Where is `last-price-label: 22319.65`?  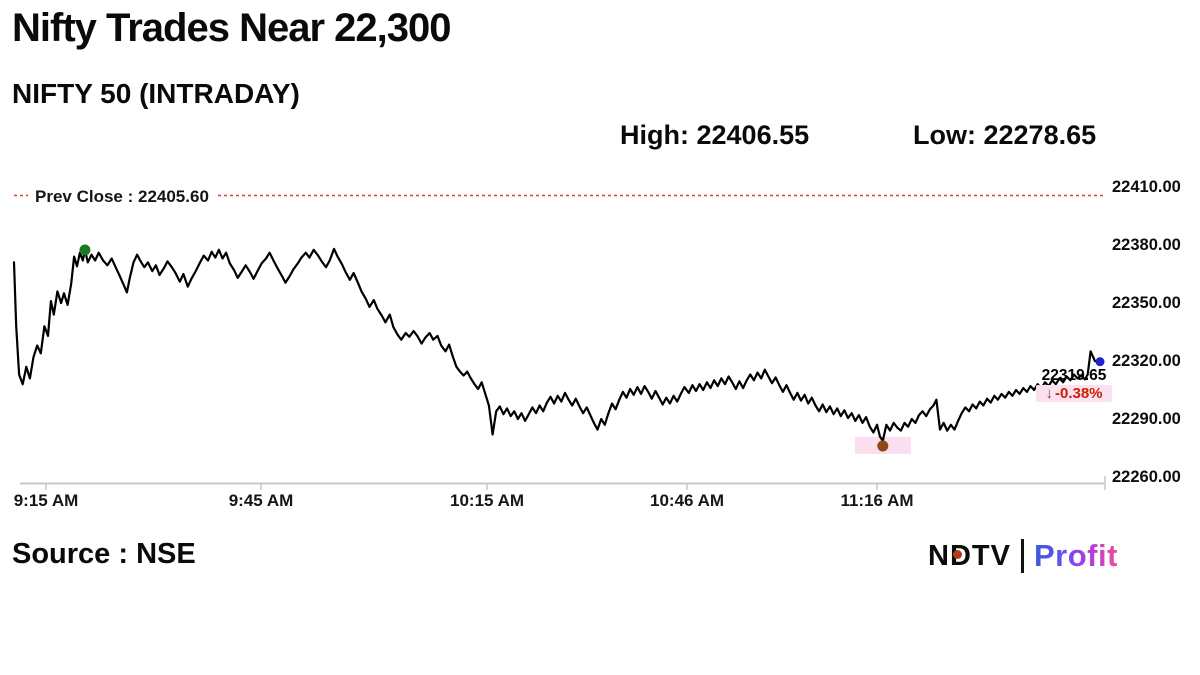 last-price-label: 22319.65 is located at coordinates (1074, 375).